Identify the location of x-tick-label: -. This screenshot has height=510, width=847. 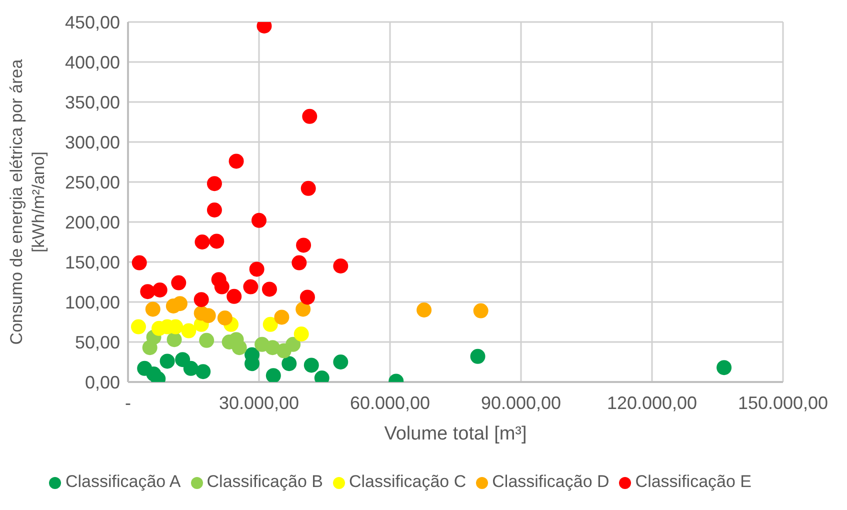
(128, 402).